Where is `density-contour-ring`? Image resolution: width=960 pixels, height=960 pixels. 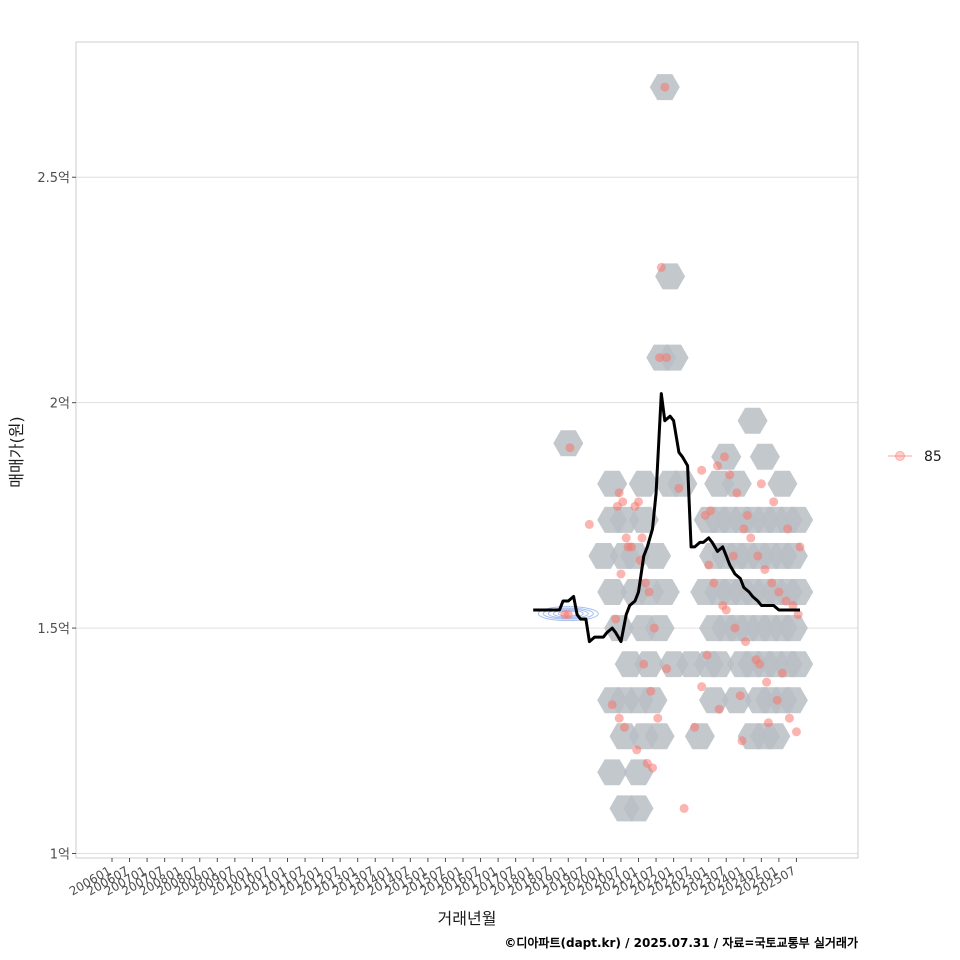 density-contour-ring is located at coordinates (568, 613).